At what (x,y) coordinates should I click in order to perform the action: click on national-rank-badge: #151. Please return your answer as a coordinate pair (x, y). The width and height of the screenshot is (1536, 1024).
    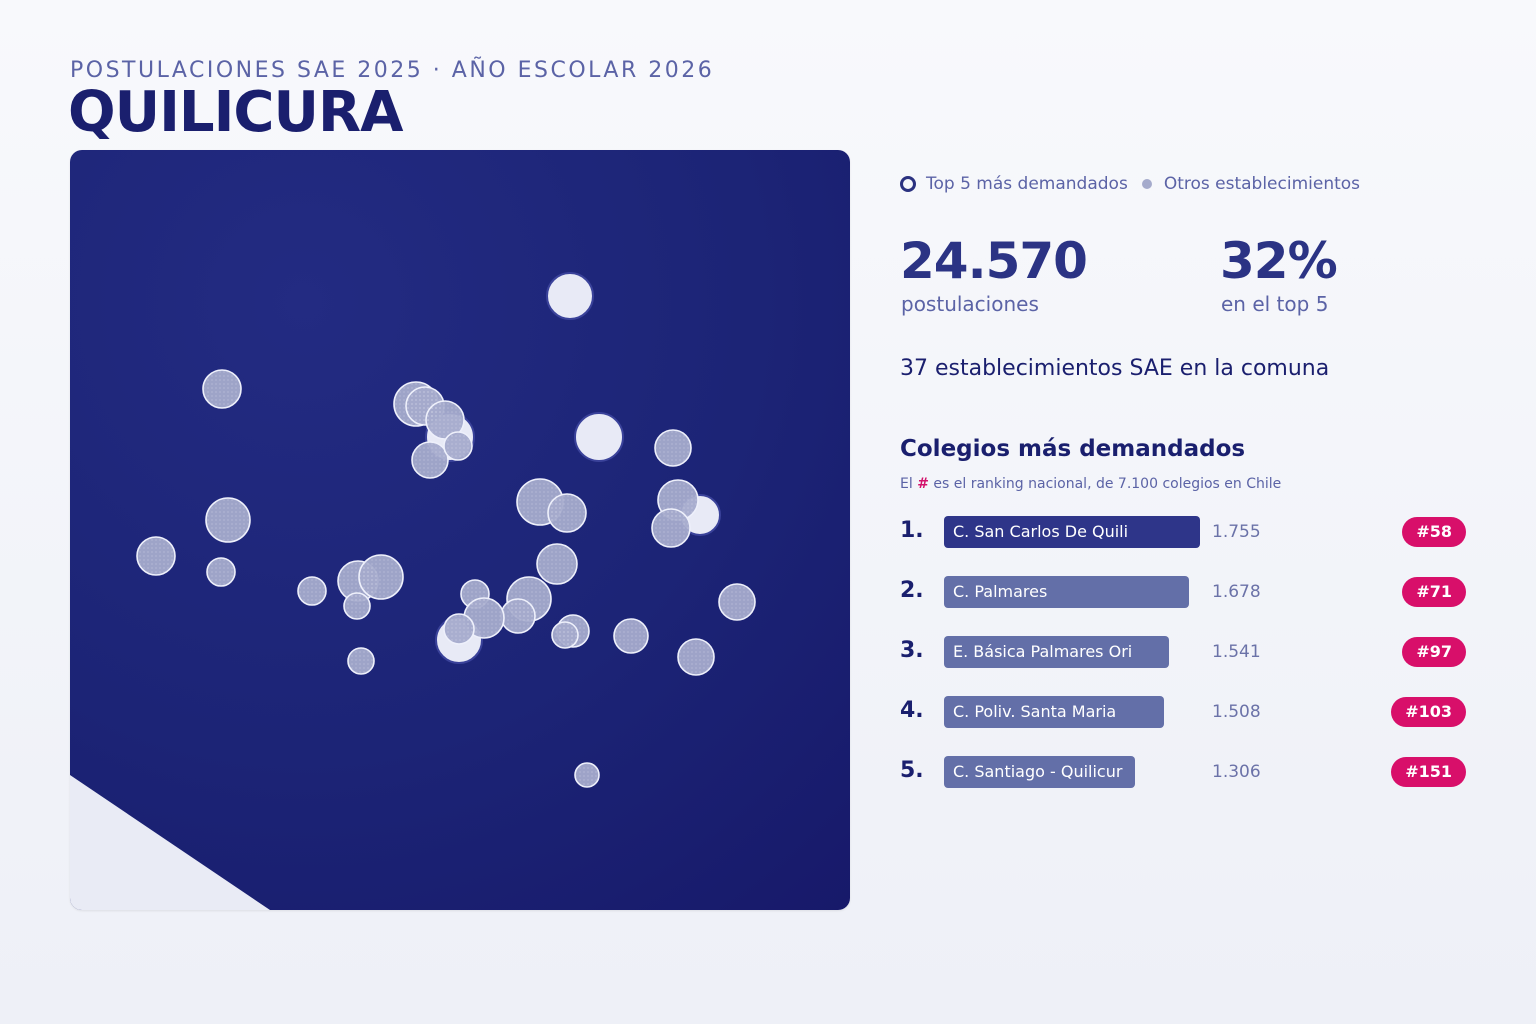
    Looking at the image, I should click on (1428, 772).